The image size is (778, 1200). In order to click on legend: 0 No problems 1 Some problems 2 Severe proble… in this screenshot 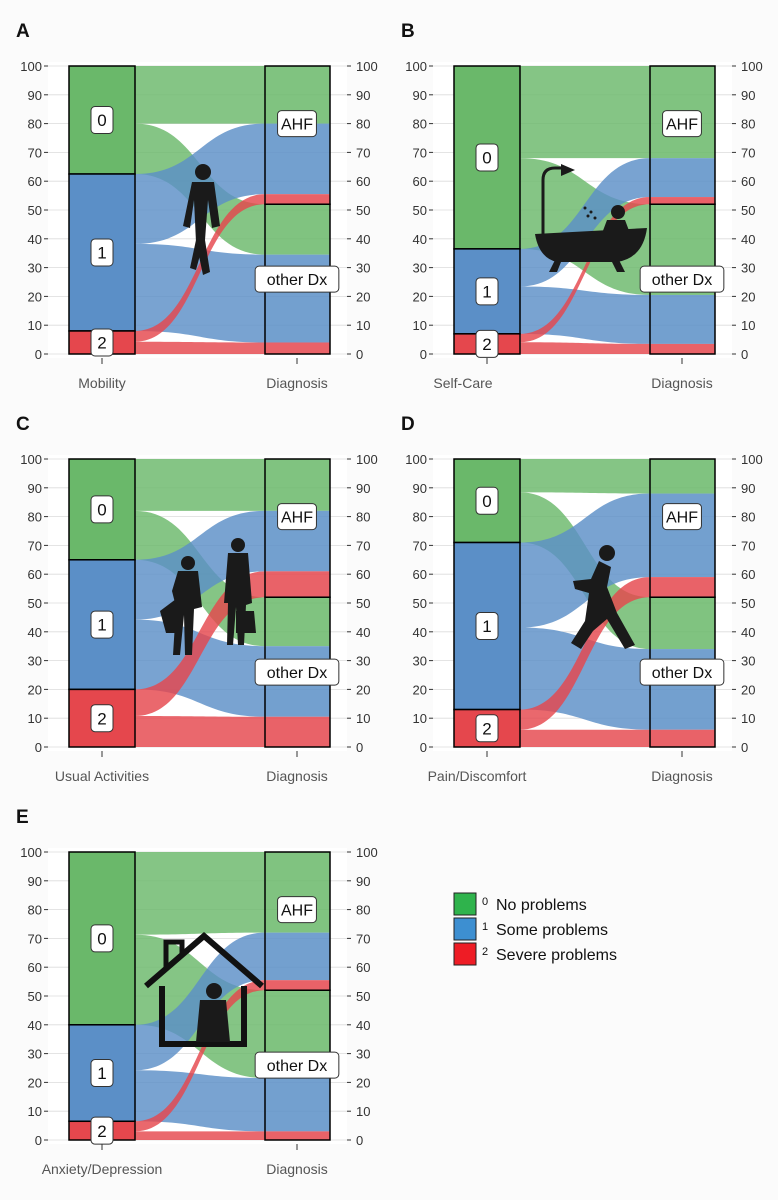, I will do `click(535, 929)`.